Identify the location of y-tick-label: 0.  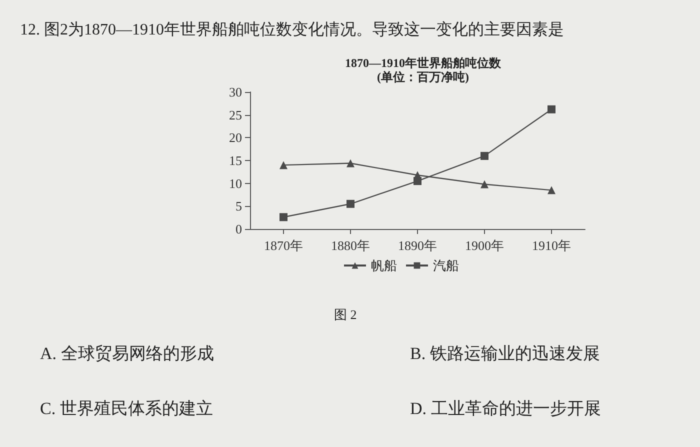
(239, 229).